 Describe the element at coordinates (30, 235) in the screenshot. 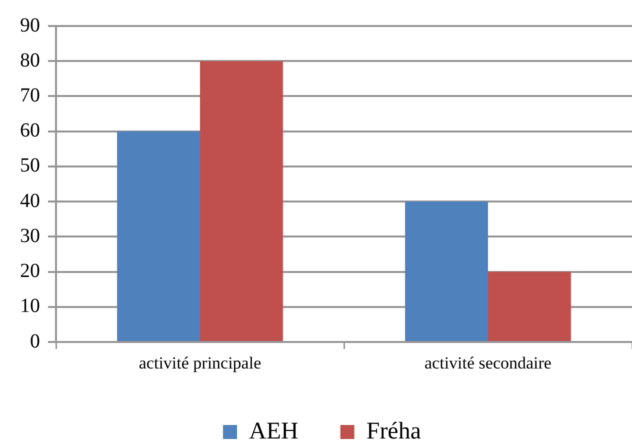

I see `y-tick-label: 30` at that location.